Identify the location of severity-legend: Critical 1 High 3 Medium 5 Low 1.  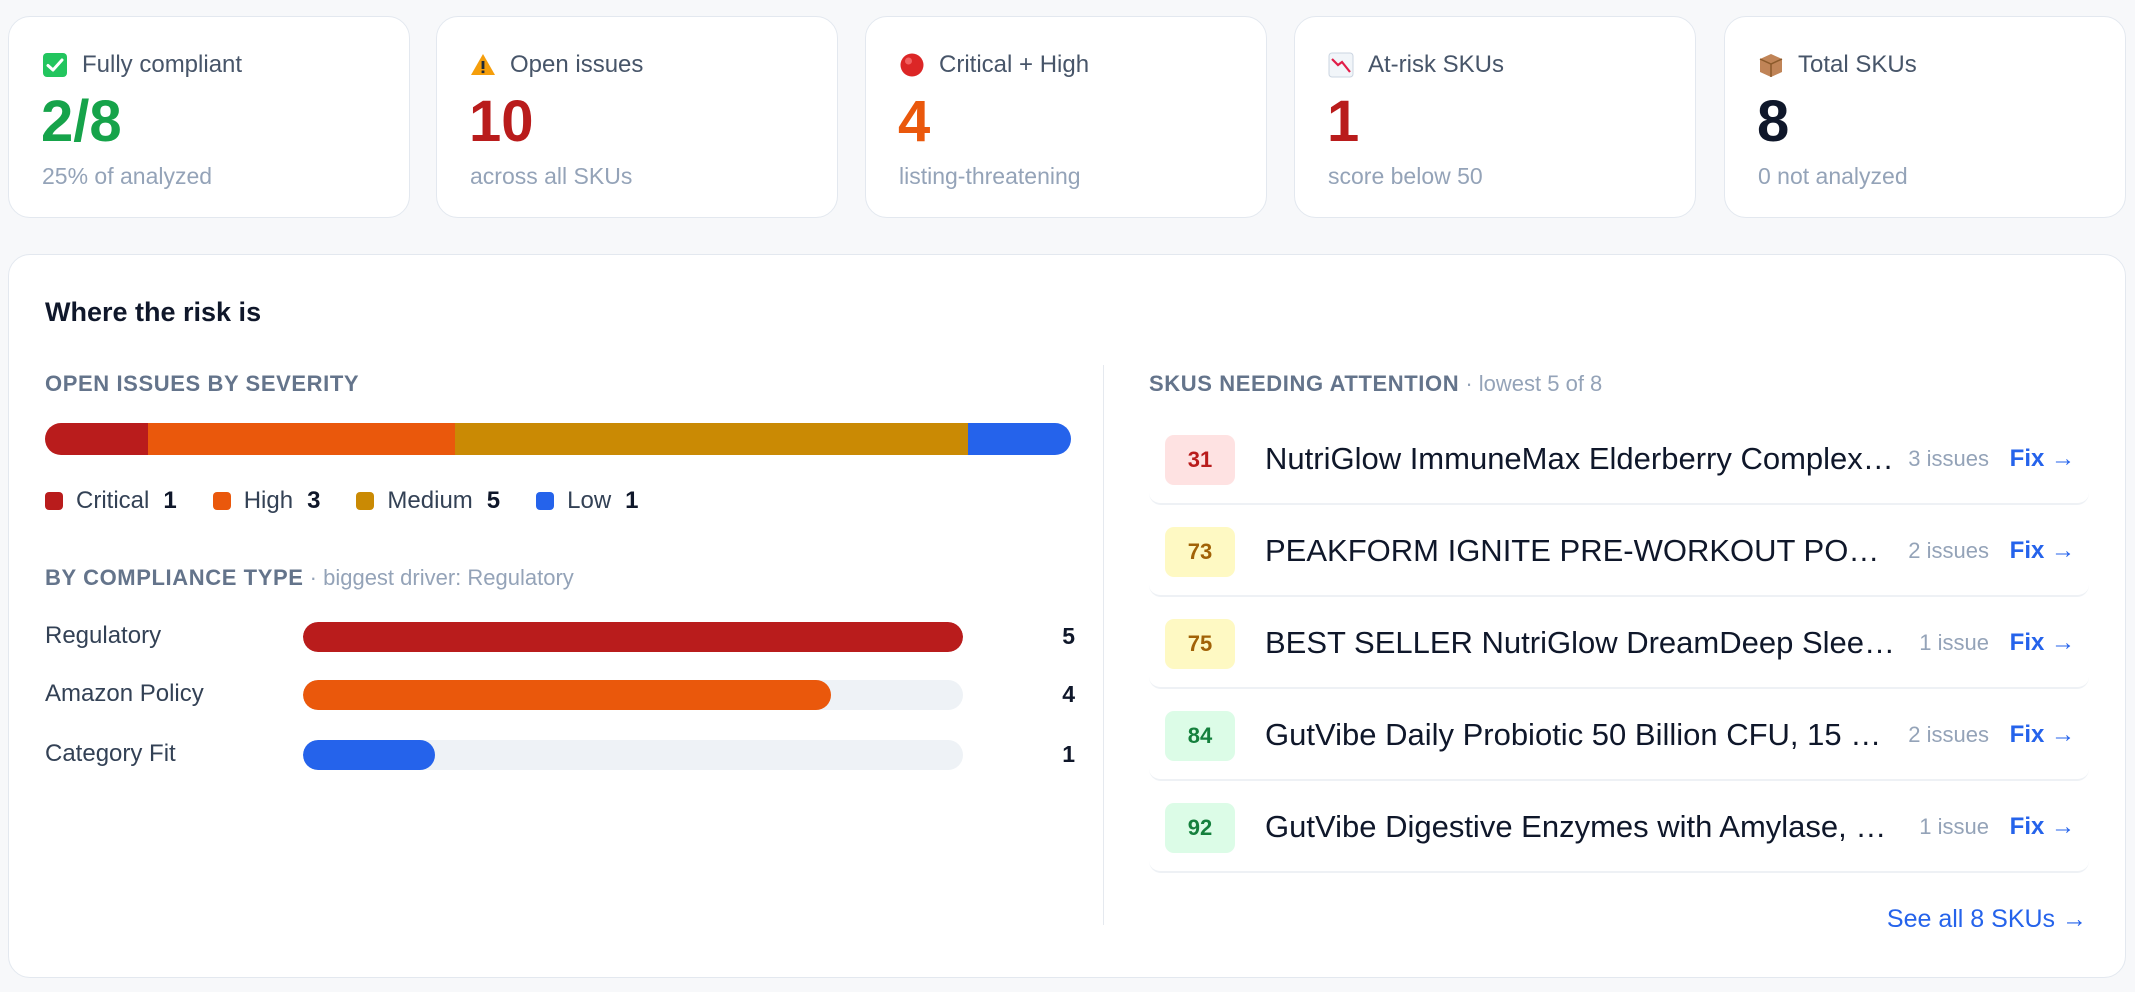
(360, 501).